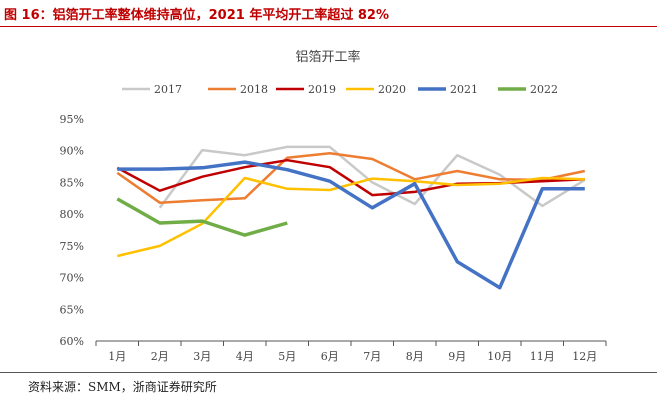 The width and height of the screenshot is (657, 404). Describe the element at coordinates (202, 217) in the screenshot. I see `series-line-2022` at that location.